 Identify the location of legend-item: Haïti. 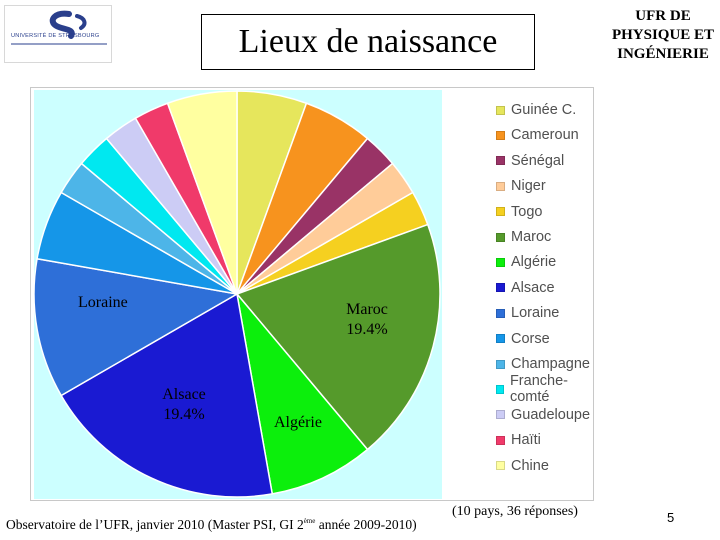
(518, 440).